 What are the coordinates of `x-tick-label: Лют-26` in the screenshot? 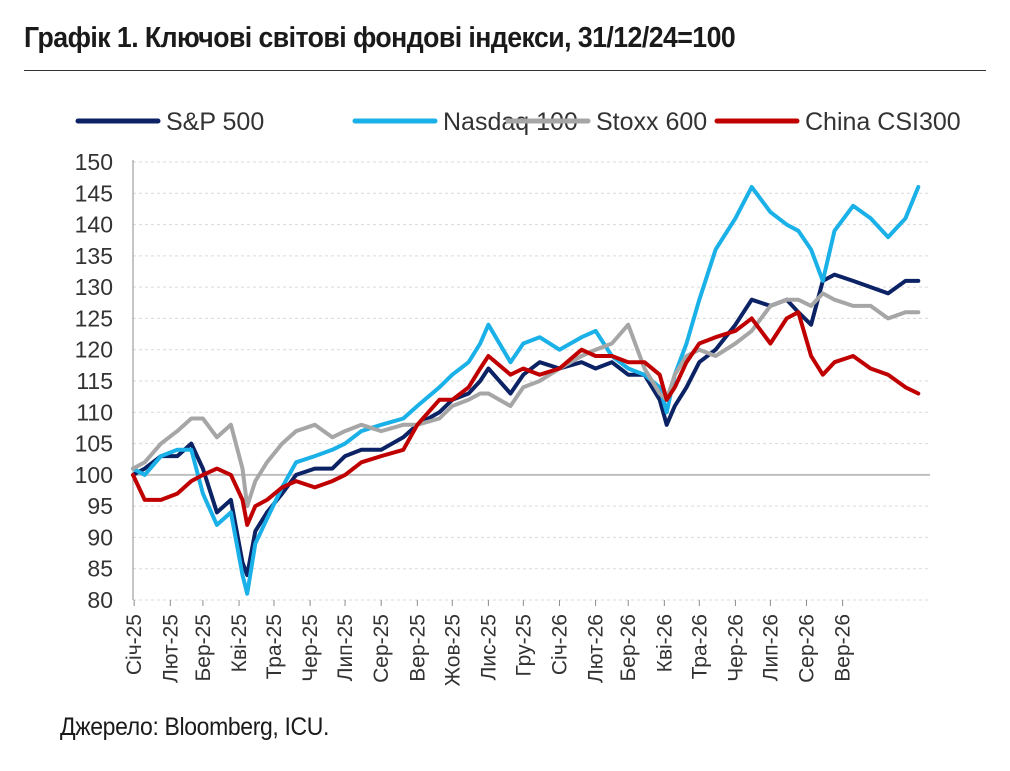 It's located at (596, 648).